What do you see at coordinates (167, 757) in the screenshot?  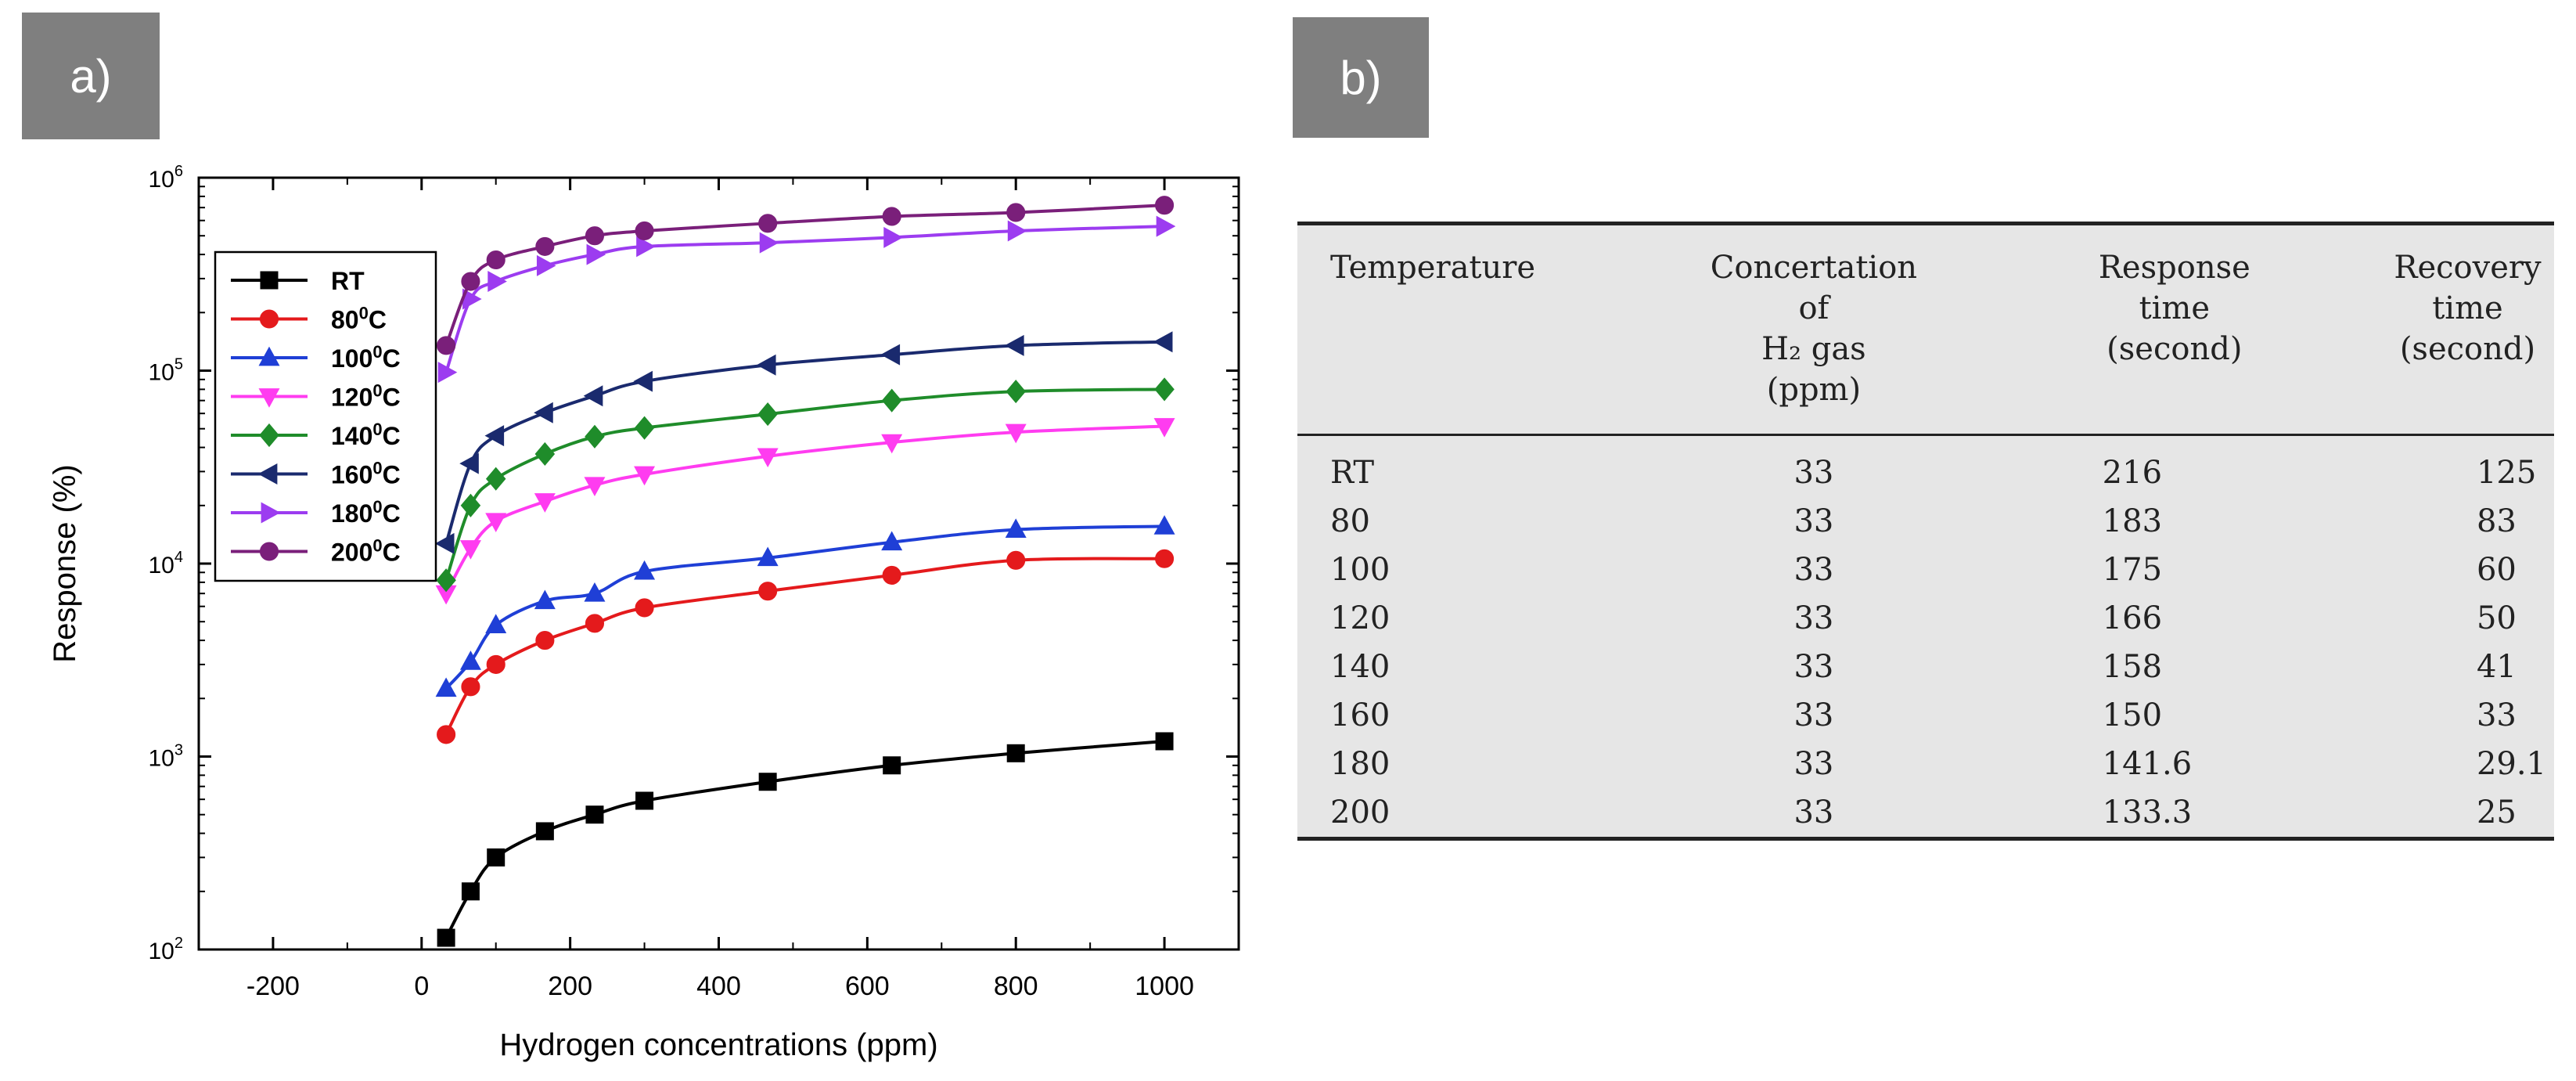 I see `y-tick-label: 10³` at bounding box center [167, 757].